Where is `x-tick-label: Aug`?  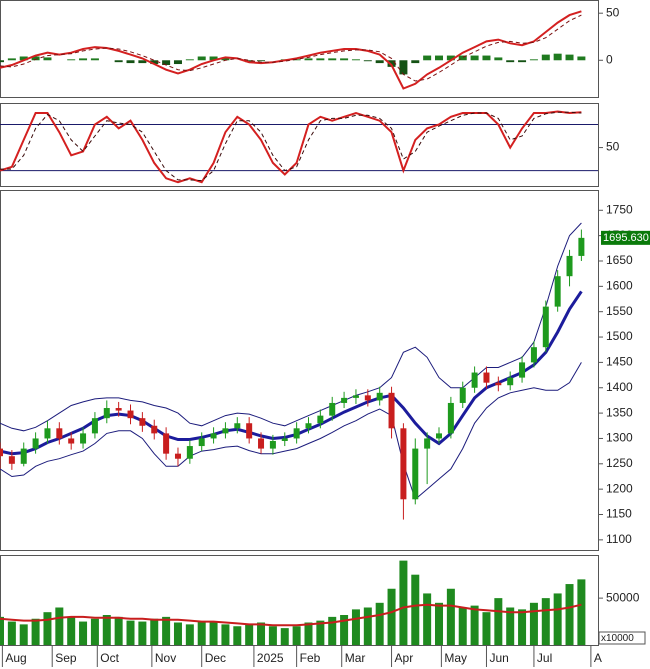 x-tick-label: Aug is located at coordinates (15, 658).